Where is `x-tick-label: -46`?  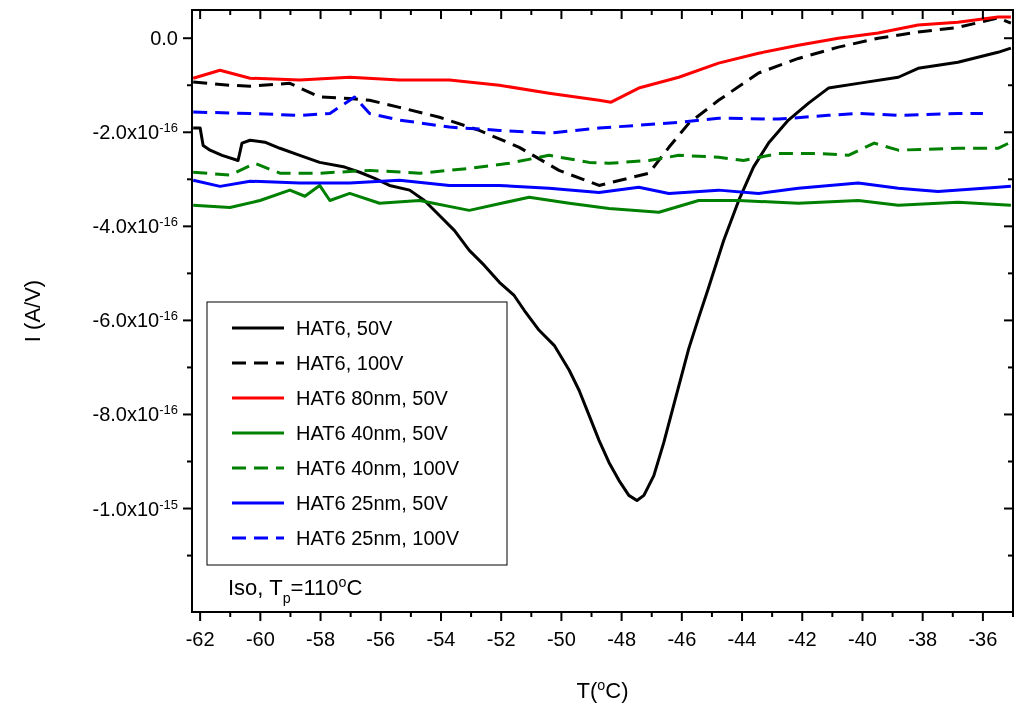 x-tick-label: -46 is located at coordinates (682, 639).